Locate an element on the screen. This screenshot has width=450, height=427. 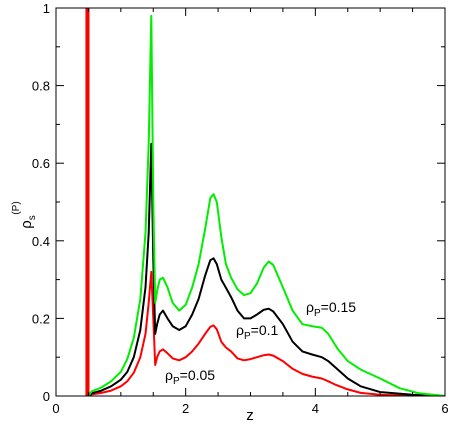
y-tick-label: 0.6 is located at coordinates (41, 163).